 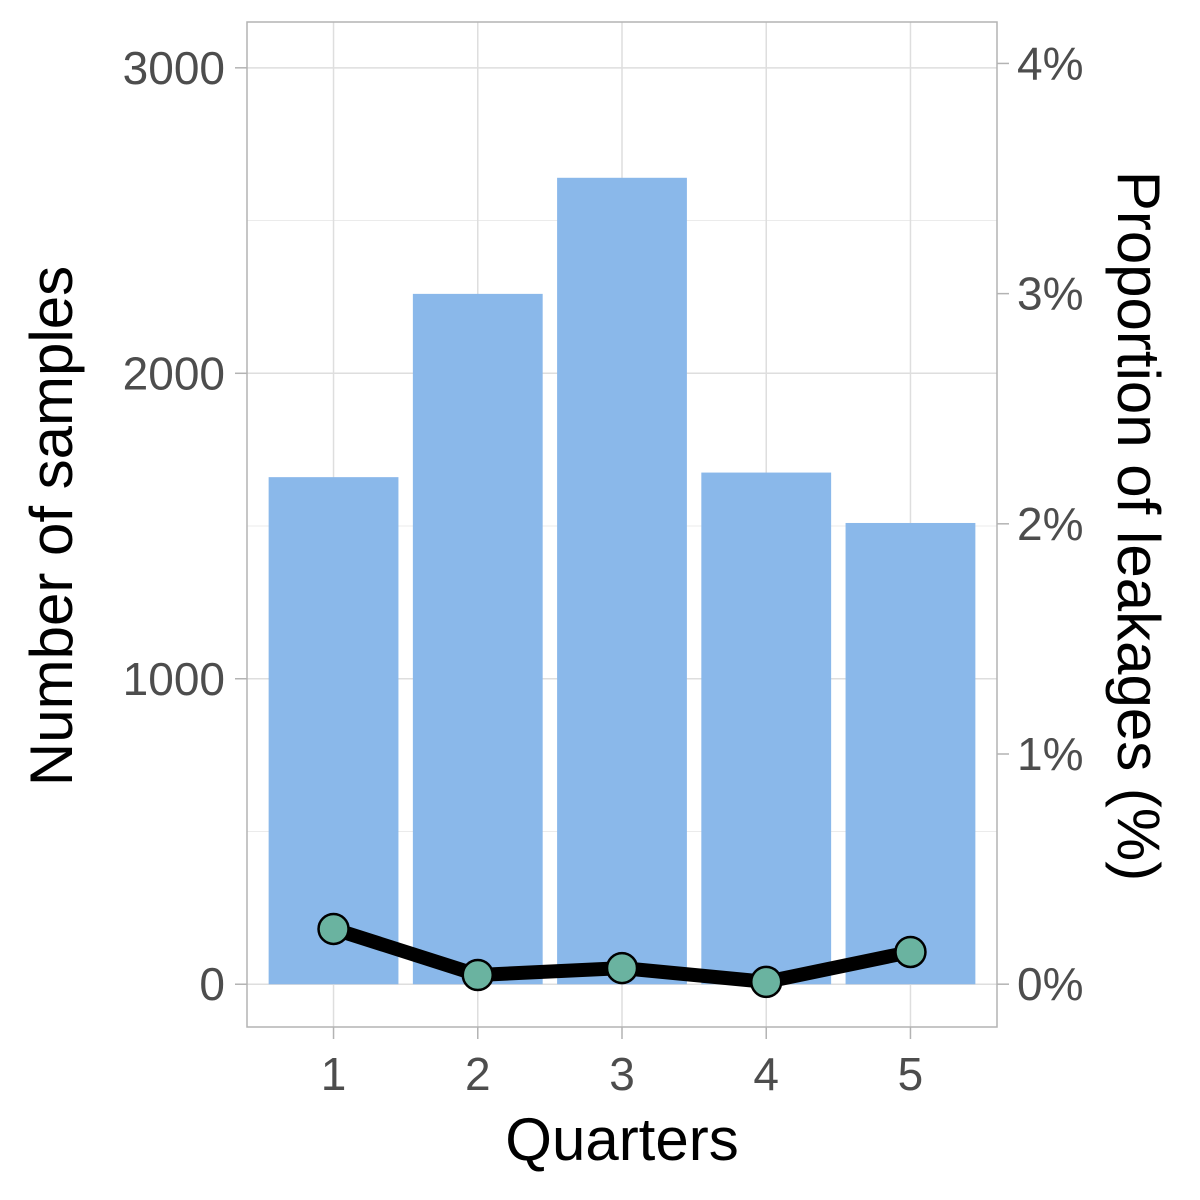 What do you see at coordinates (1050, 524) in the screenshot?
I see `y-right-tick-label: 2%` at bounding box center [1050, 524].